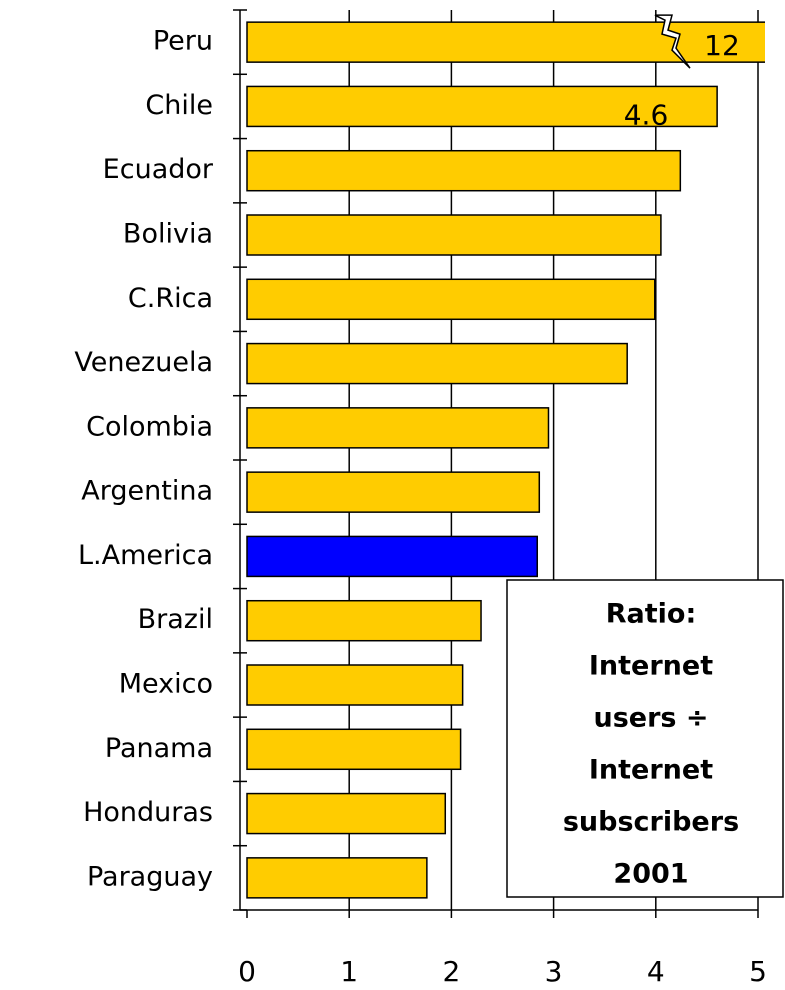 The image size is (785, 990). What do you see at coordinates (650, 718) in the screenshot?
I see `chart-title: users ÷` at bounding box center [650, 718].